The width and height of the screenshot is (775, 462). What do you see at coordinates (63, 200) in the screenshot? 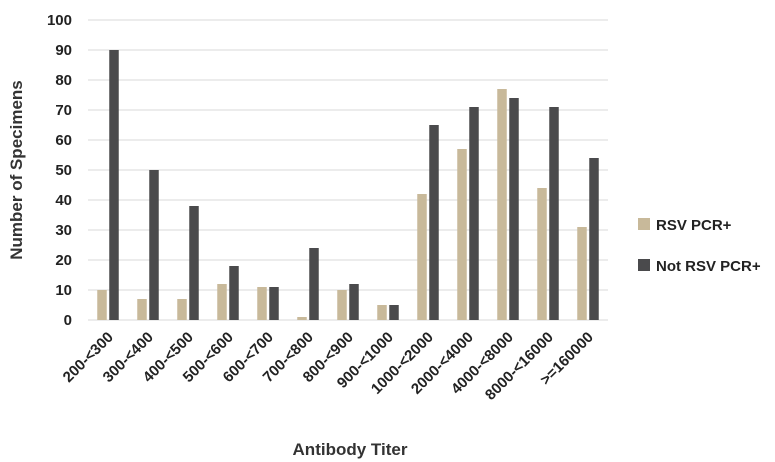
I see `y-tick-label: 40` at bounding box center [63, 200].